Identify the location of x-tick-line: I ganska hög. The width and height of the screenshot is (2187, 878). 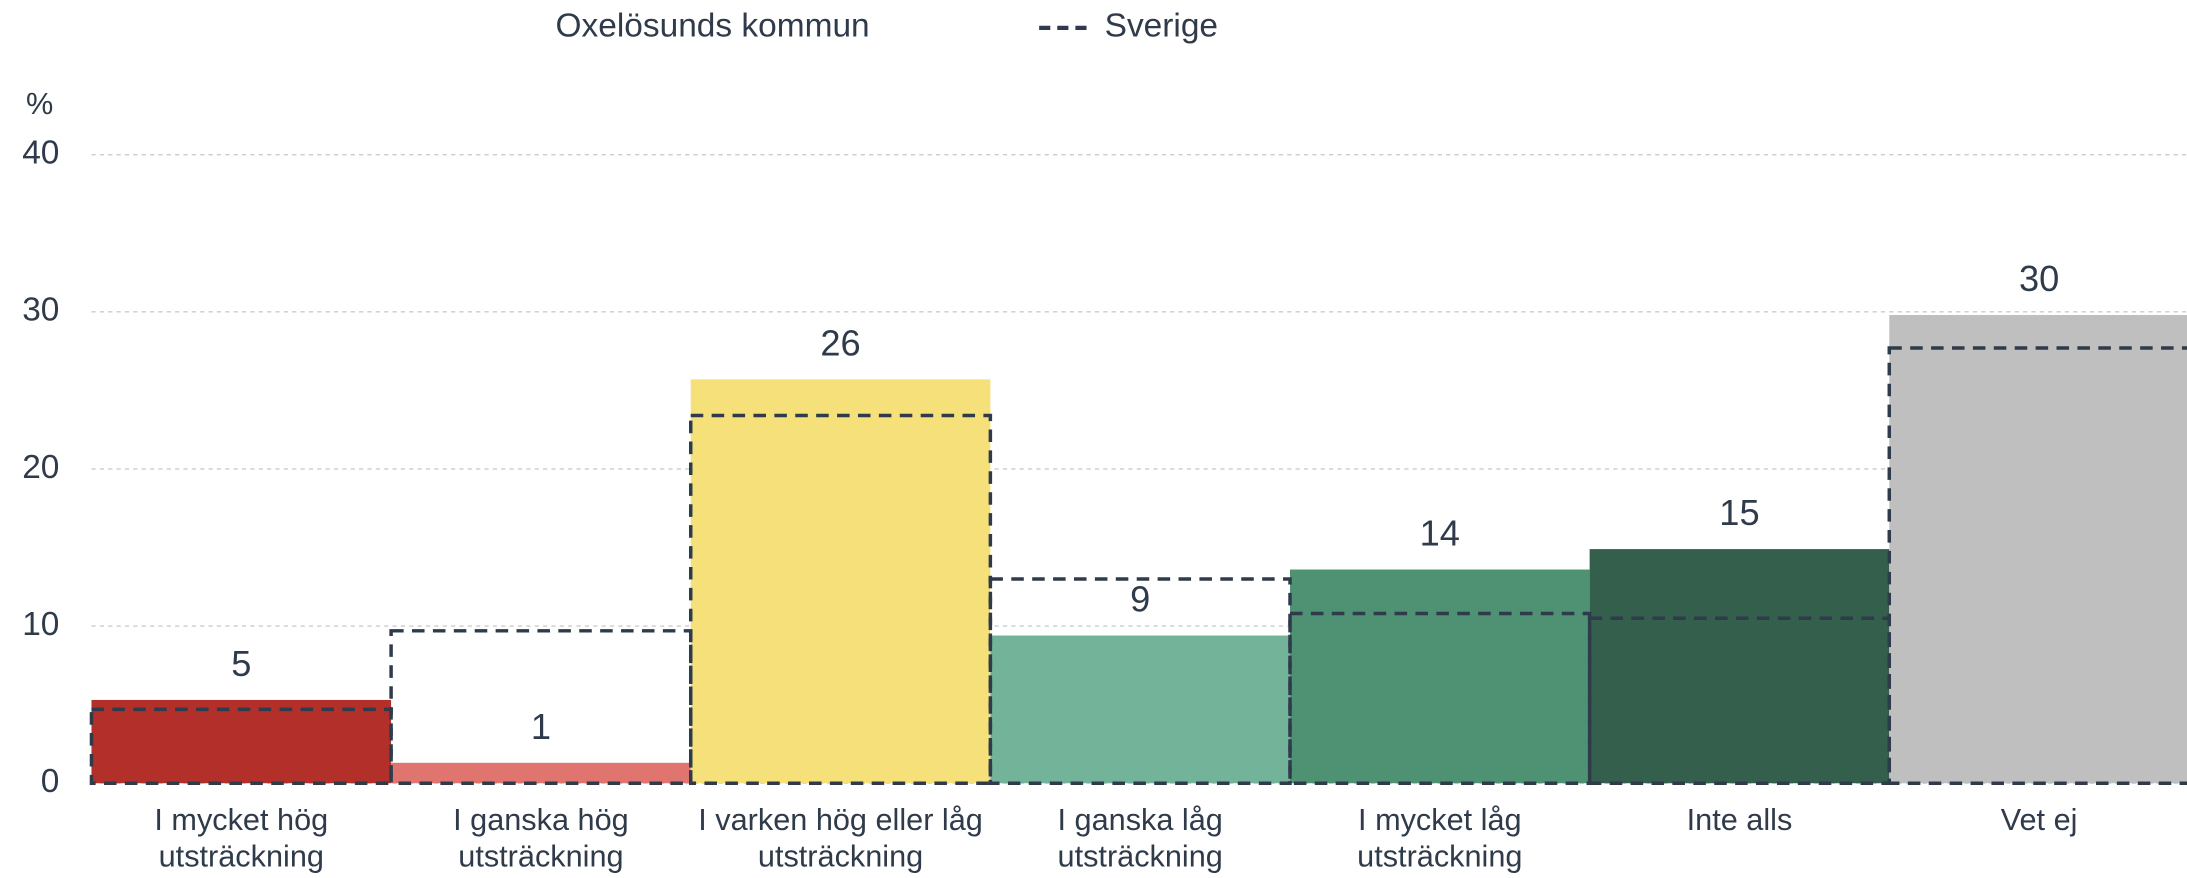
(541, 820).